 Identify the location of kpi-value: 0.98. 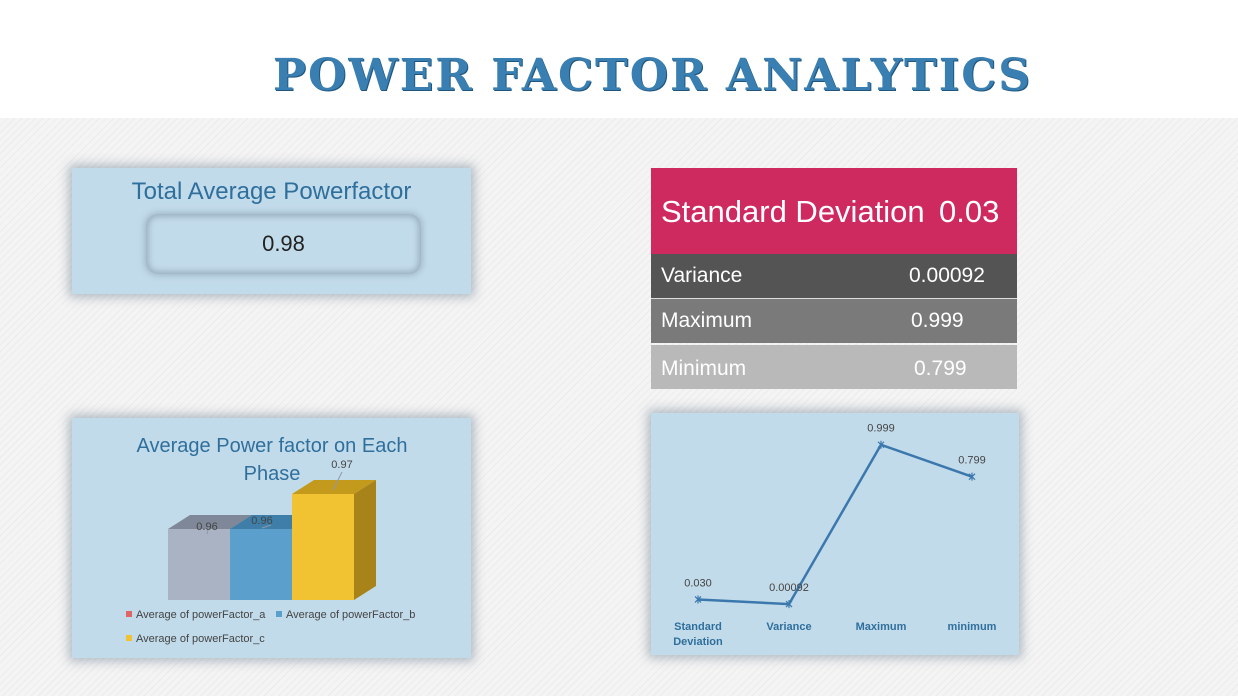
(283, 244).